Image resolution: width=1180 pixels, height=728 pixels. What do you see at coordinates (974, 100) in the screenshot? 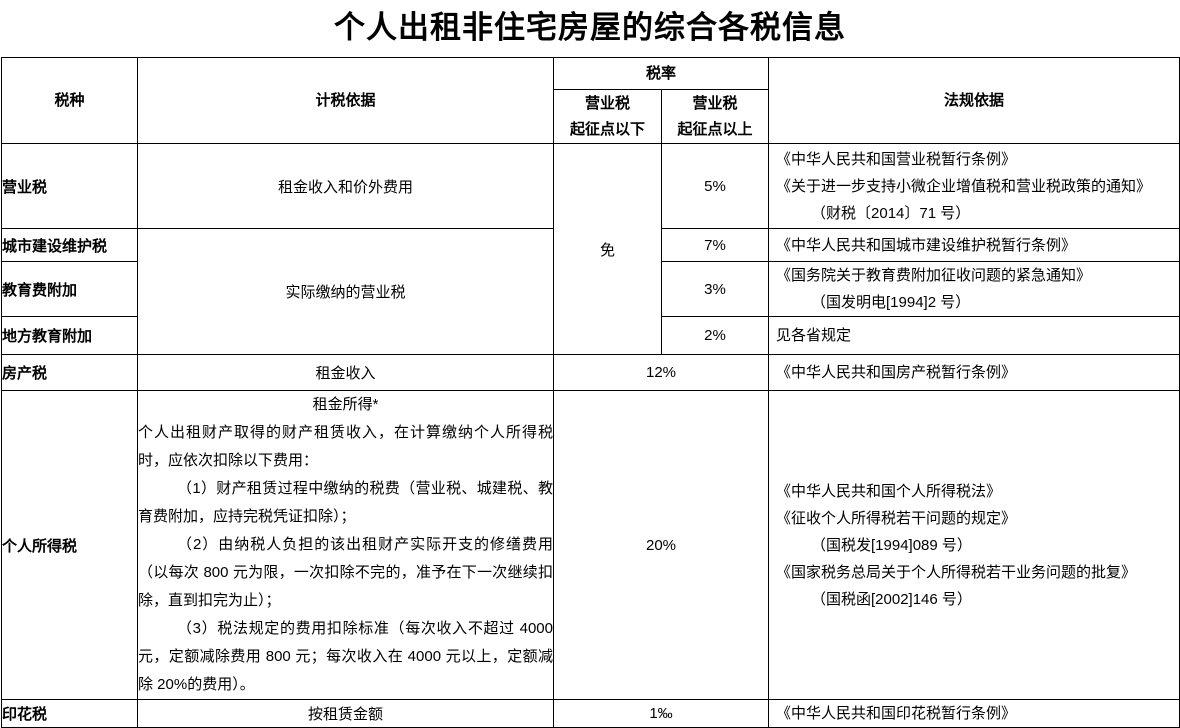
I see `header-legal-basis: 法规依据` at bounding box center [974, 100].